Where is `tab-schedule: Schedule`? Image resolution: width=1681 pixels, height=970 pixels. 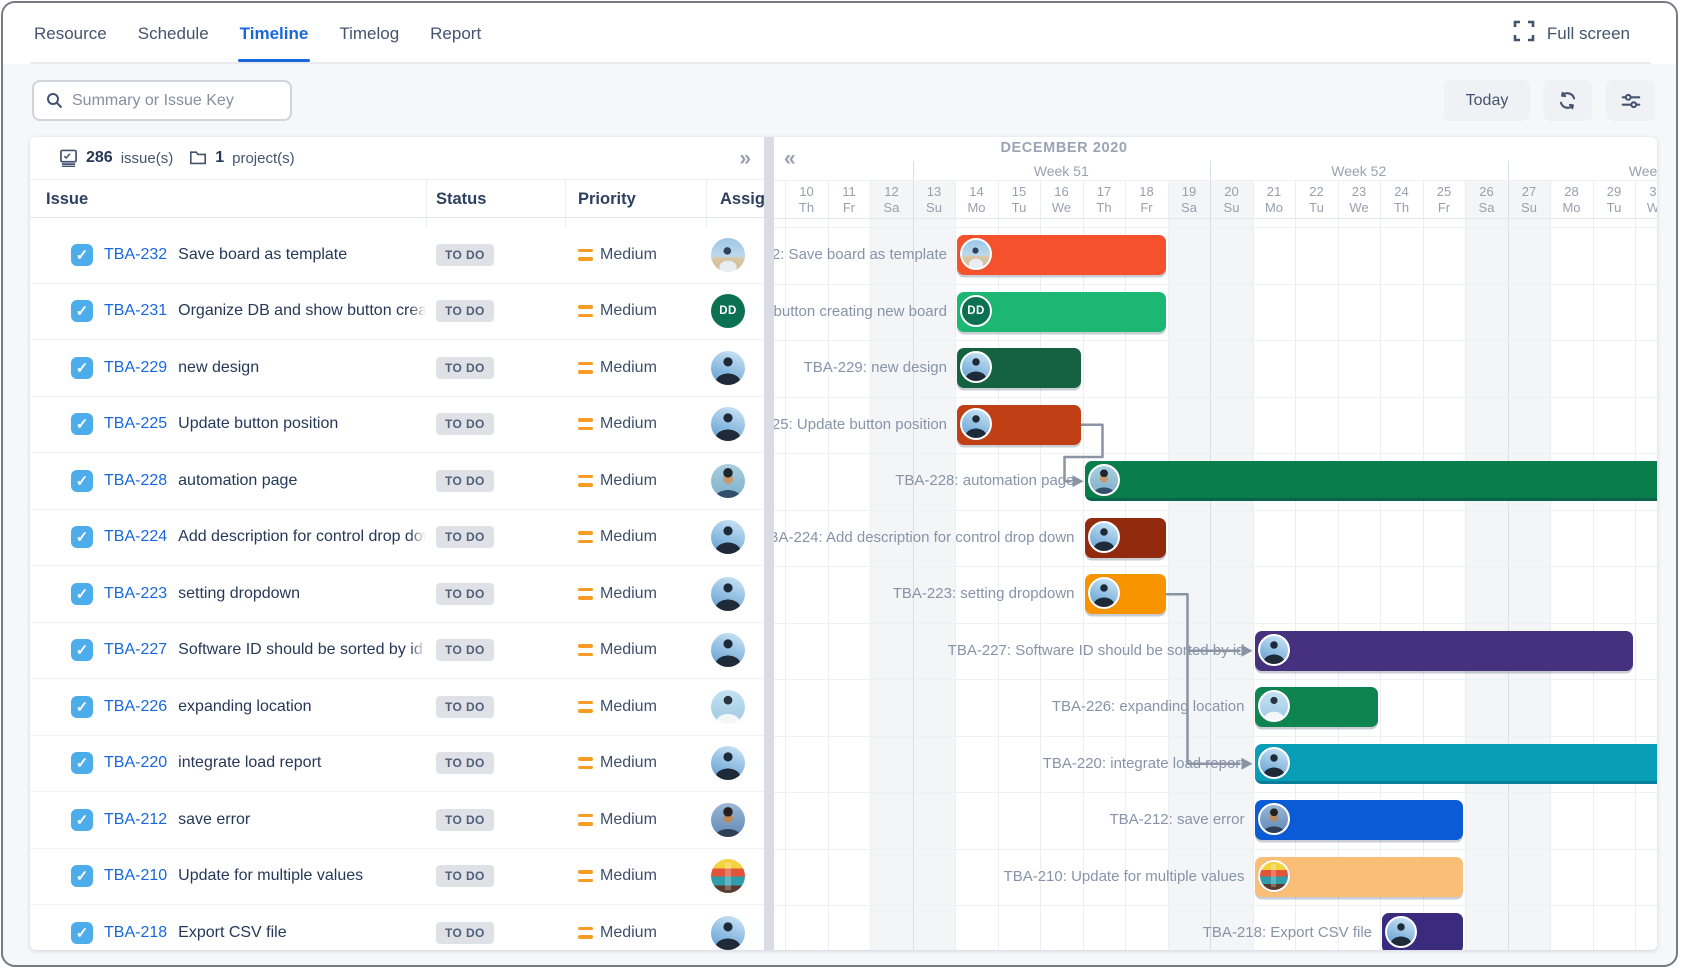 tab-schedule: Schedule is located at coordinates (173, 33).